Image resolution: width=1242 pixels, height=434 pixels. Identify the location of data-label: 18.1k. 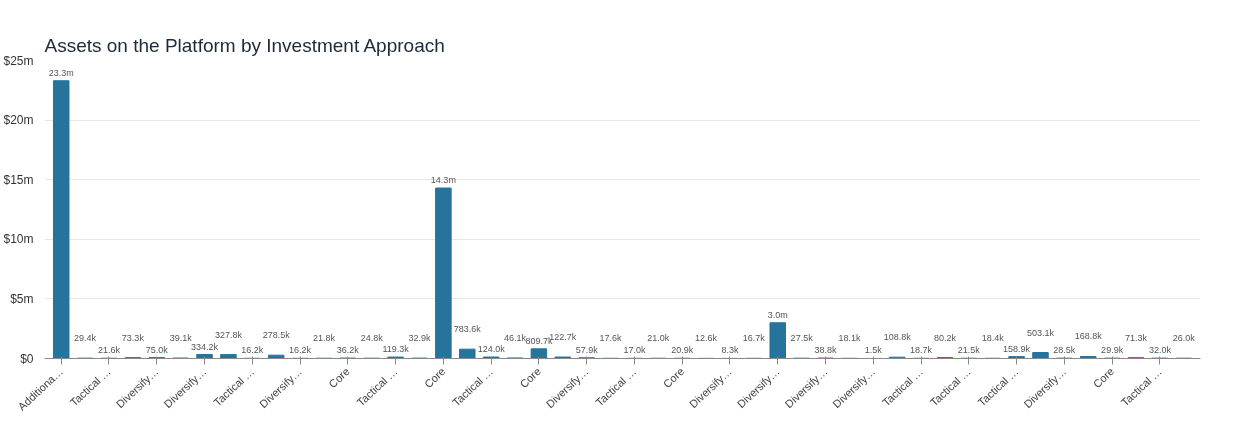
(849, 338).